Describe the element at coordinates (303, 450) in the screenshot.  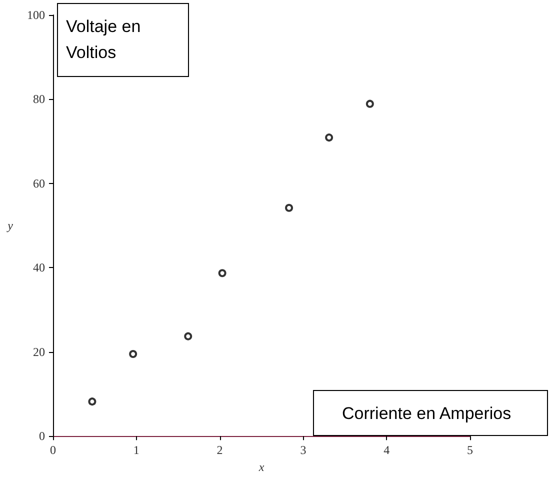
I see `x-tick-label: 3` at that location.